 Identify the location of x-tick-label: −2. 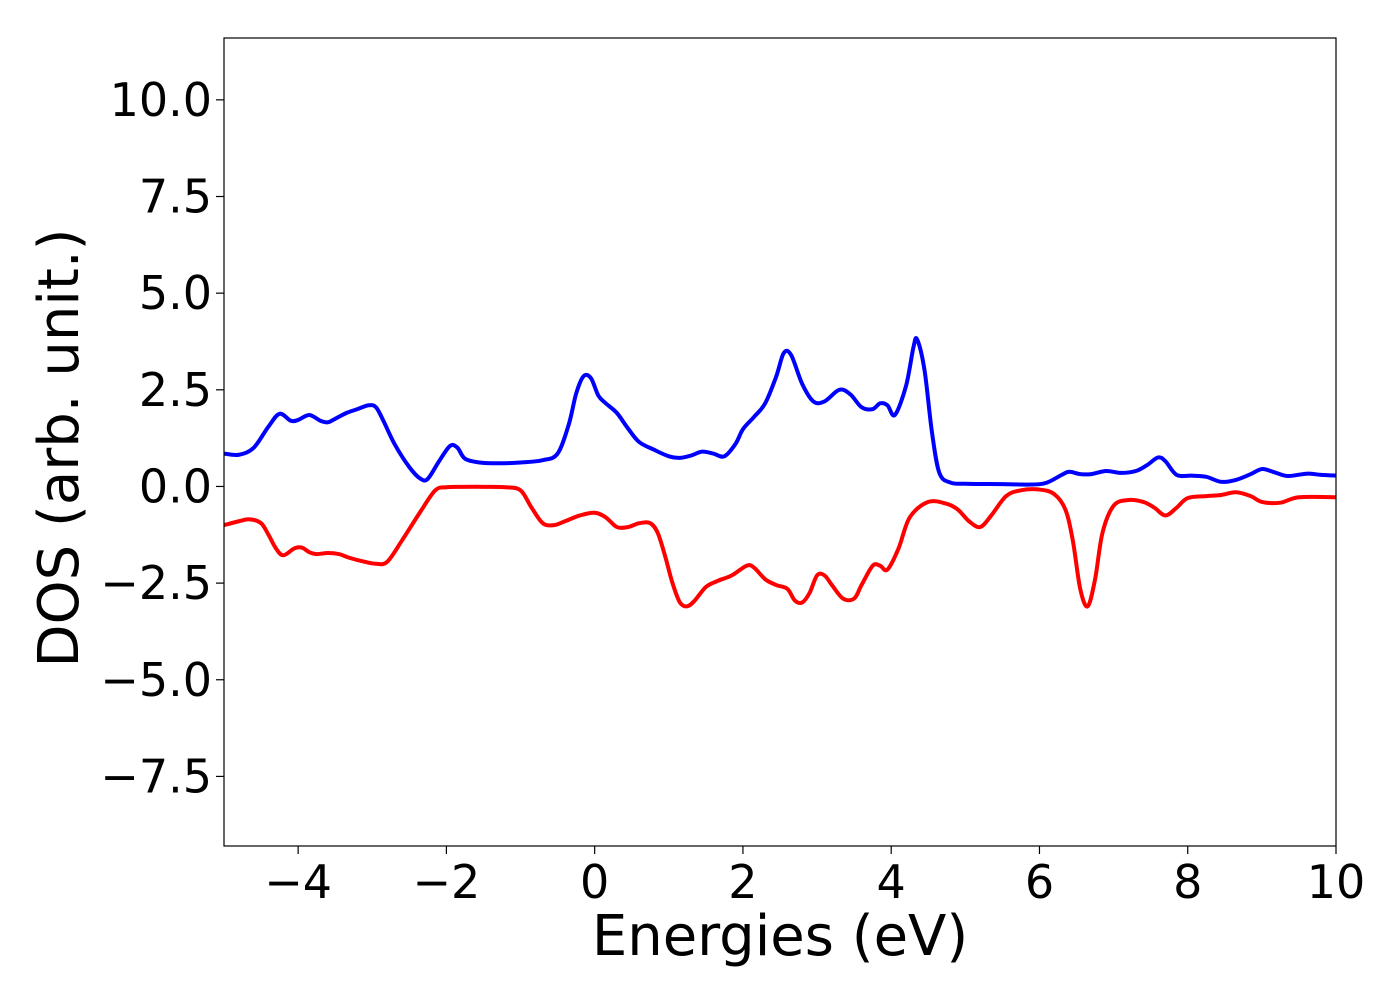
(446, 882).